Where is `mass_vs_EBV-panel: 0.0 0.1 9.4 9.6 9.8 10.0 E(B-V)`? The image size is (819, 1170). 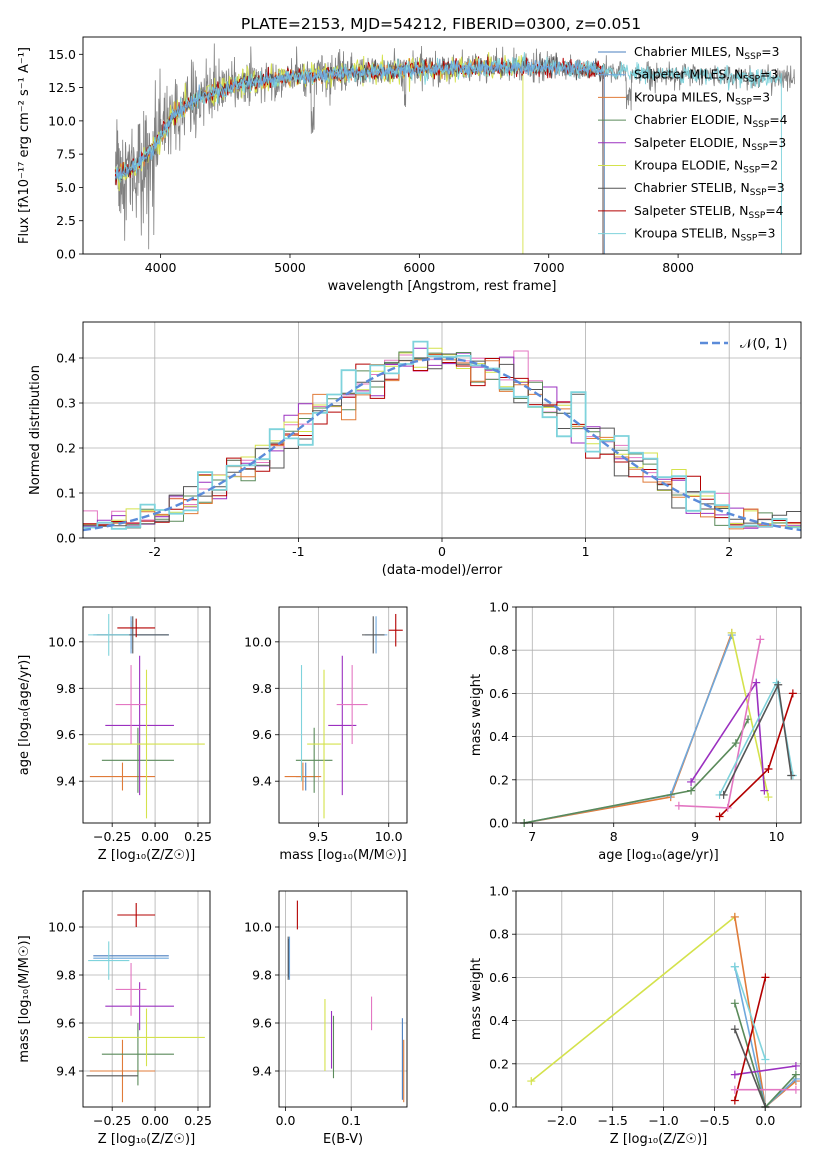
mass_vs_EBV-panel: 0.0 0.1 9.4 9.6 9.8 10.0 E(B-V) is located at coordinates (326, 1018).